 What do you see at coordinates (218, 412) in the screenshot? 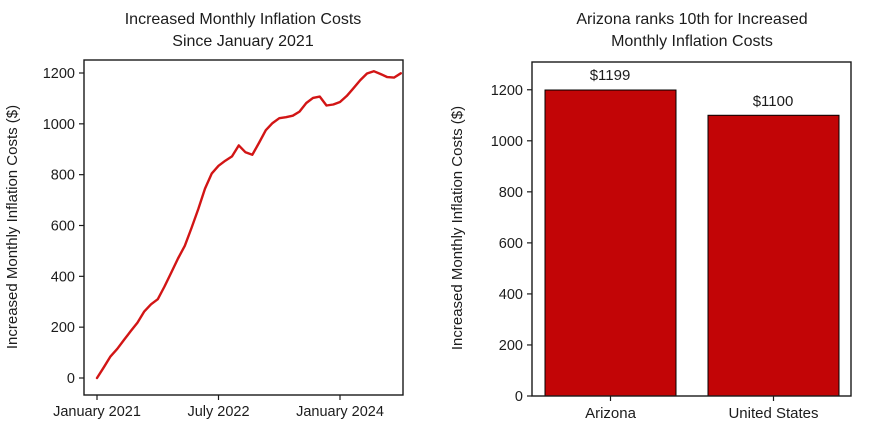
I see `line-chart-x-tick-label-jul2022: July 2022` at bounding box center [218, 412].